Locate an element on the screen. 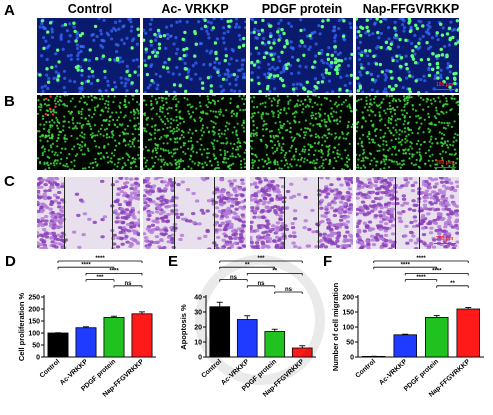  chart_0-ytick-label: 150 is located at coordinates (34, 322).